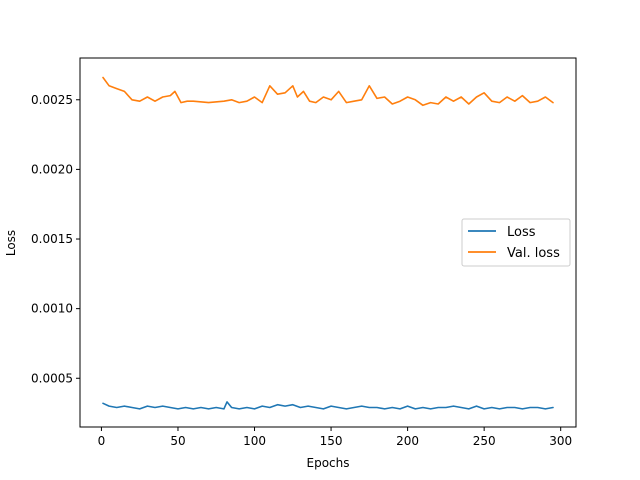  I want to click on legend: Loss Val. loss, so click(516, 242).